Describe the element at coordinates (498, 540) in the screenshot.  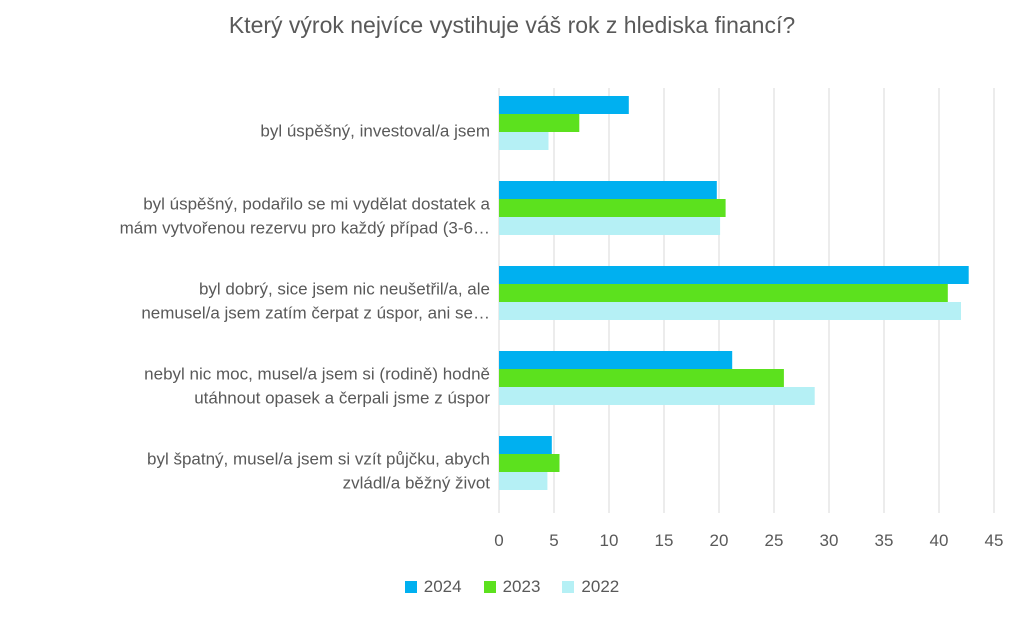
I see `x-tick-label: 0` at that location.